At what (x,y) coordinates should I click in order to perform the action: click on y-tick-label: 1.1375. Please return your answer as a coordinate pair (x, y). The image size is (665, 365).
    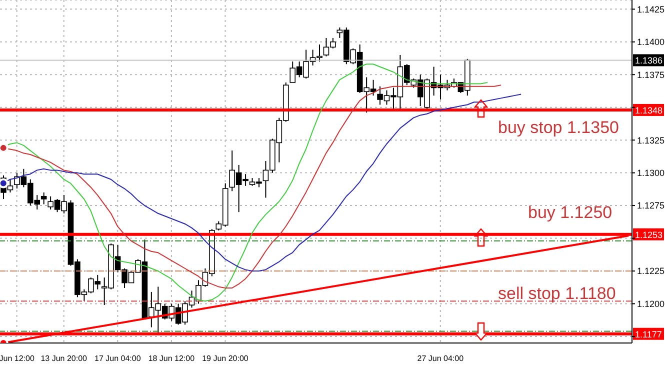
    Looking at the image, I should click on (651, 75).